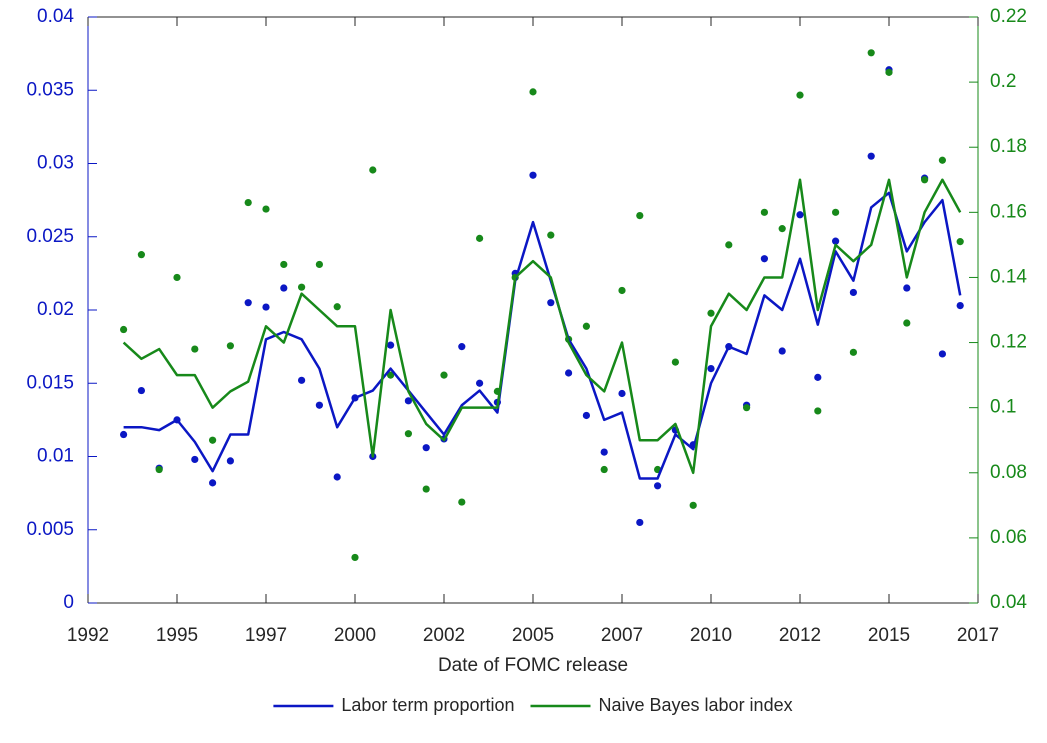 This screenshot has width=1047, height=743. What do you see at coordinates (1008, 276) in the screenshot?
I see `y2-tick-label: 0.14` at bounding box center [1008, 276].